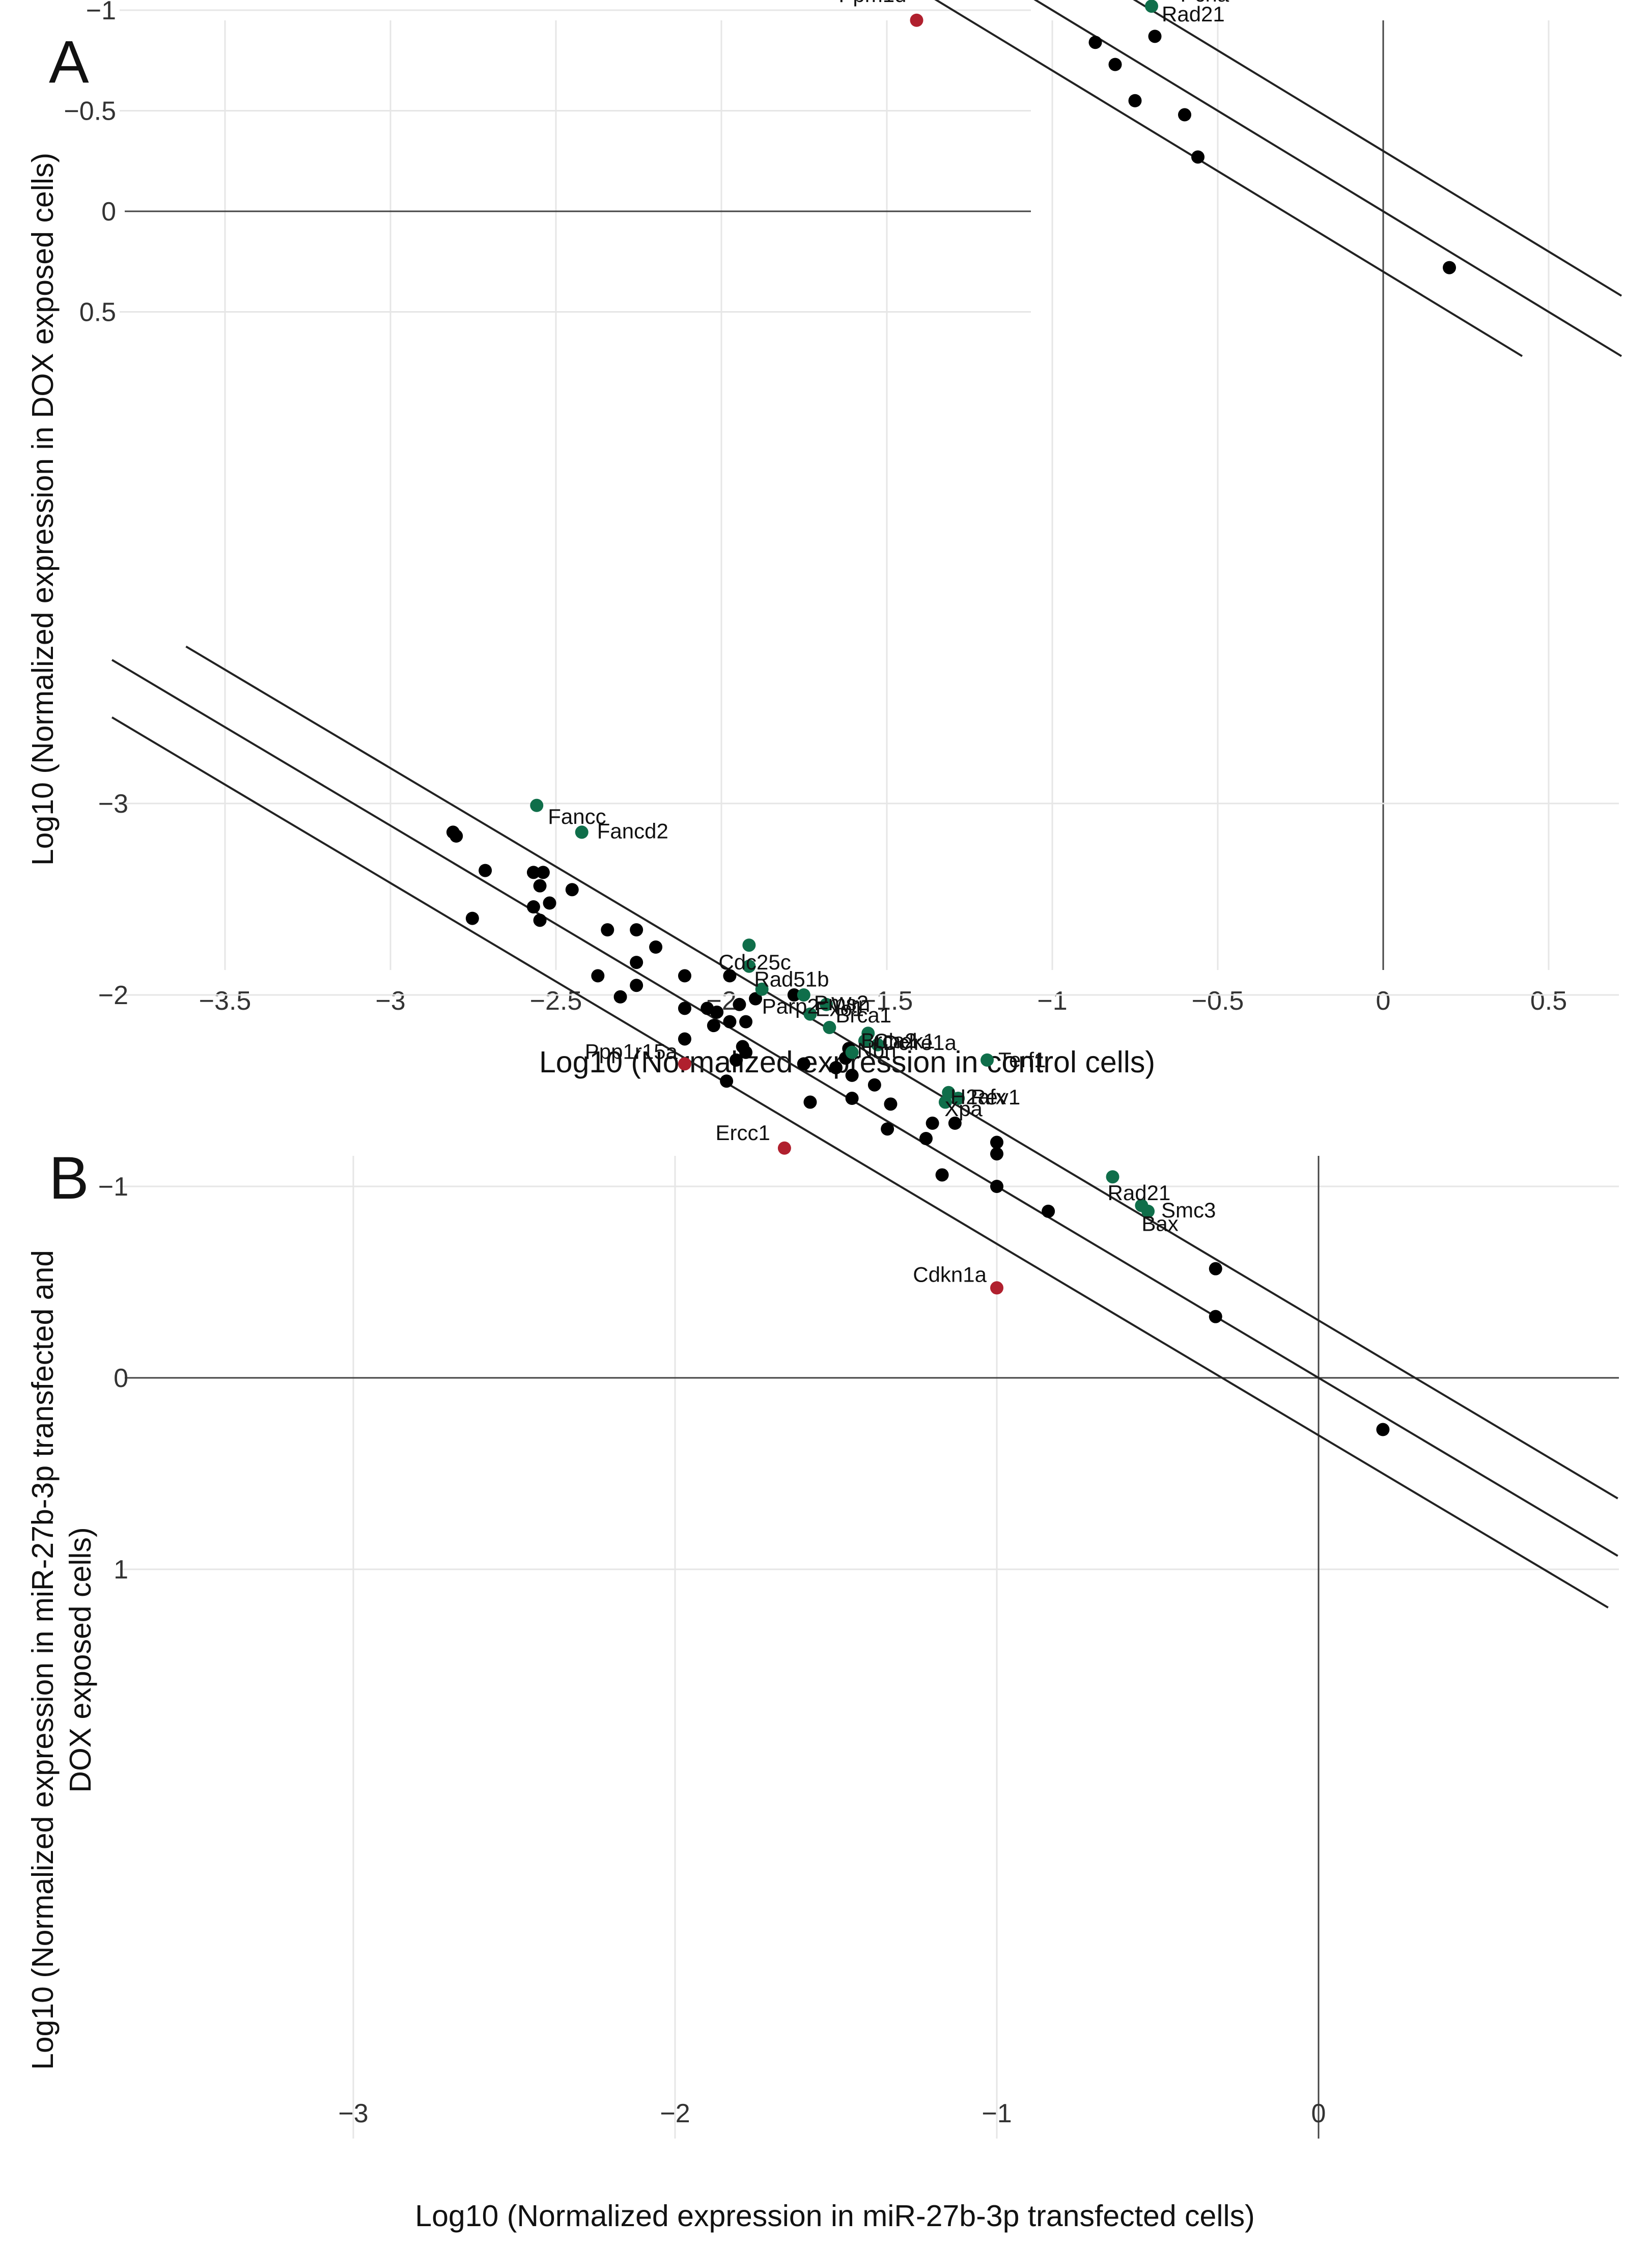 The height and width of the screenshot is (2246, 1652). What do you see at coordinates (631, 1051) in the screenshot?
I see `panel-b-label-ppp1r15a: Ppp1r15a` at bounding box center [631, 1051].